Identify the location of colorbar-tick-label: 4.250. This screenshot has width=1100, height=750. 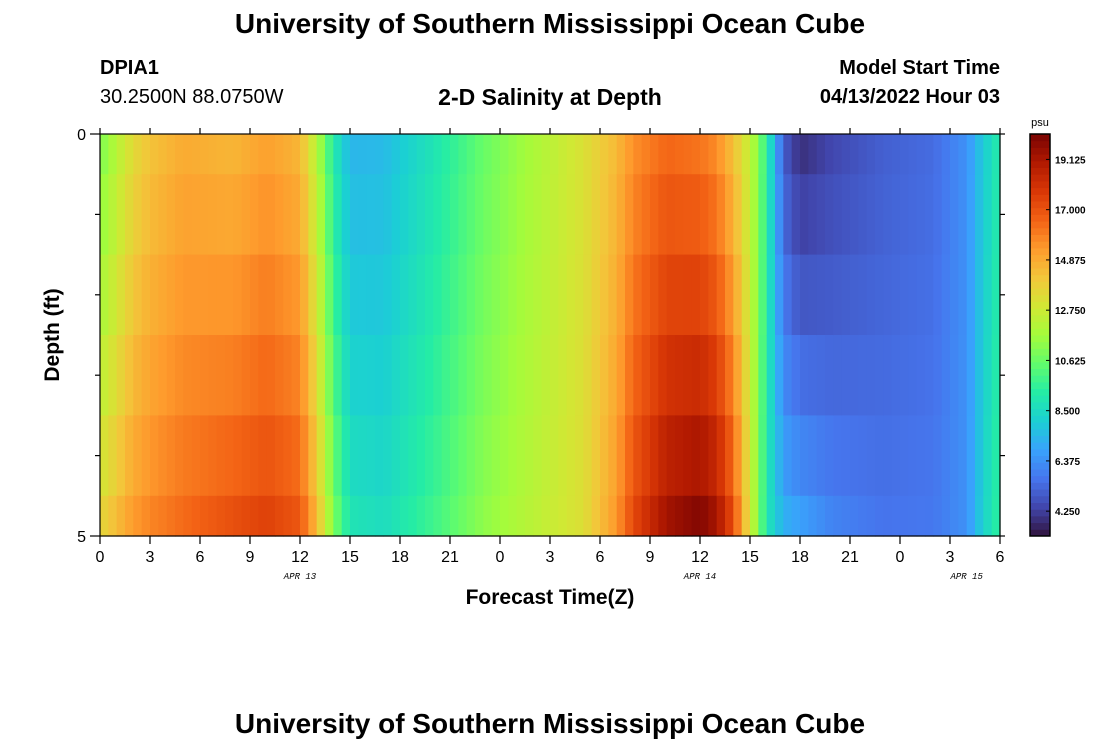
(1067, 512).